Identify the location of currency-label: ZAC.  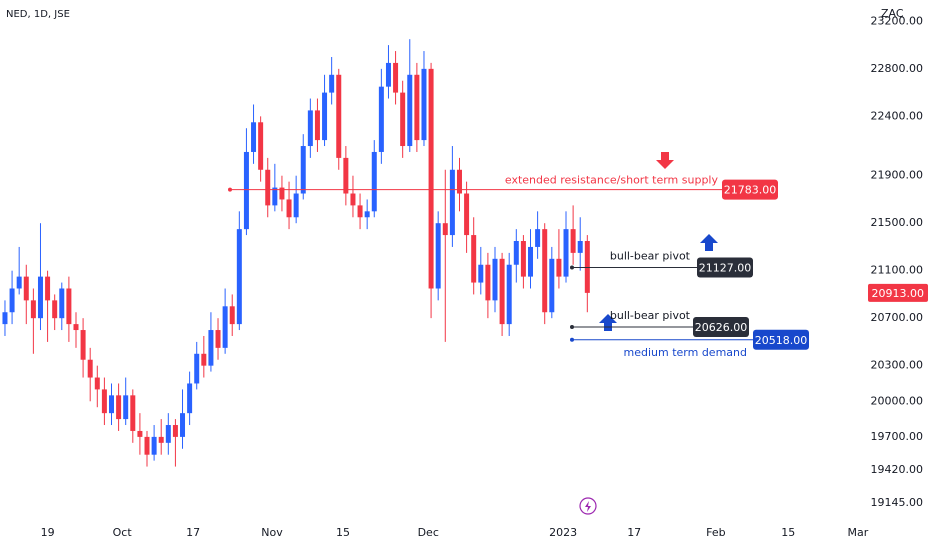
(892, 13).